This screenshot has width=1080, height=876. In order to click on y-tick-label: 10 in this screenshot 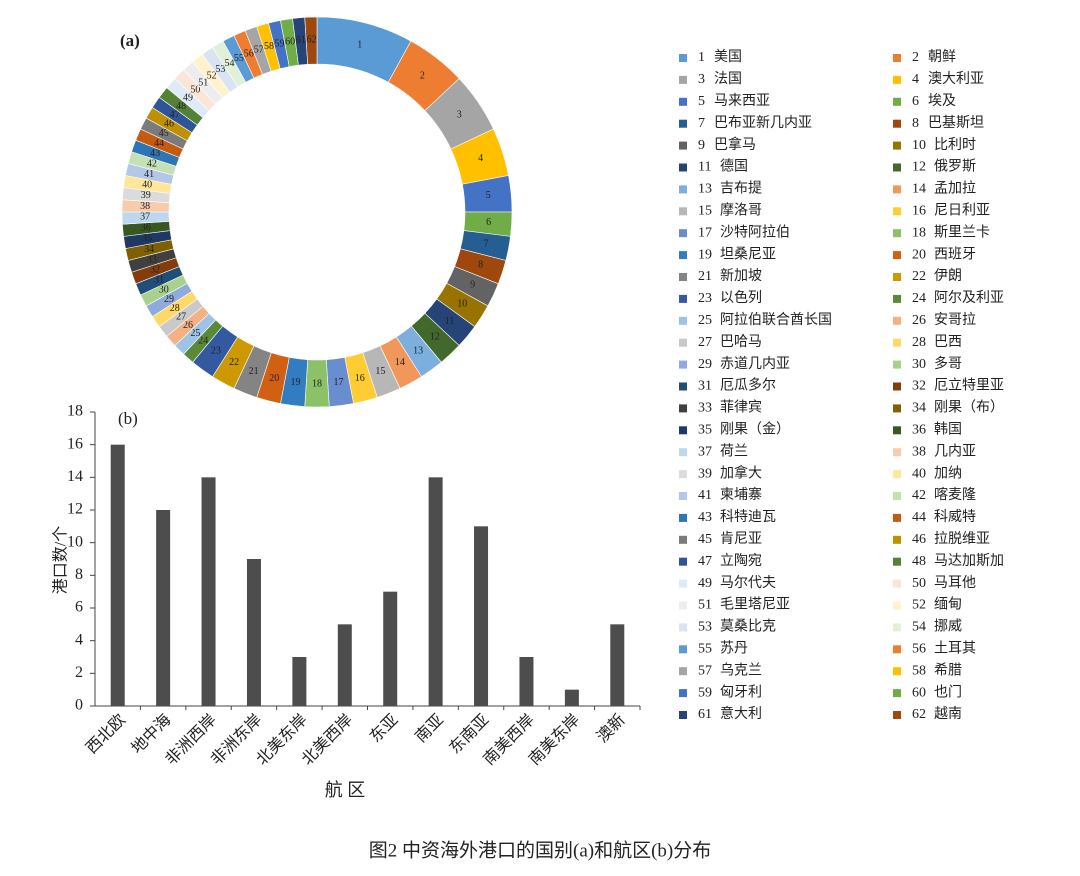, I will do `click(75, 541)`.